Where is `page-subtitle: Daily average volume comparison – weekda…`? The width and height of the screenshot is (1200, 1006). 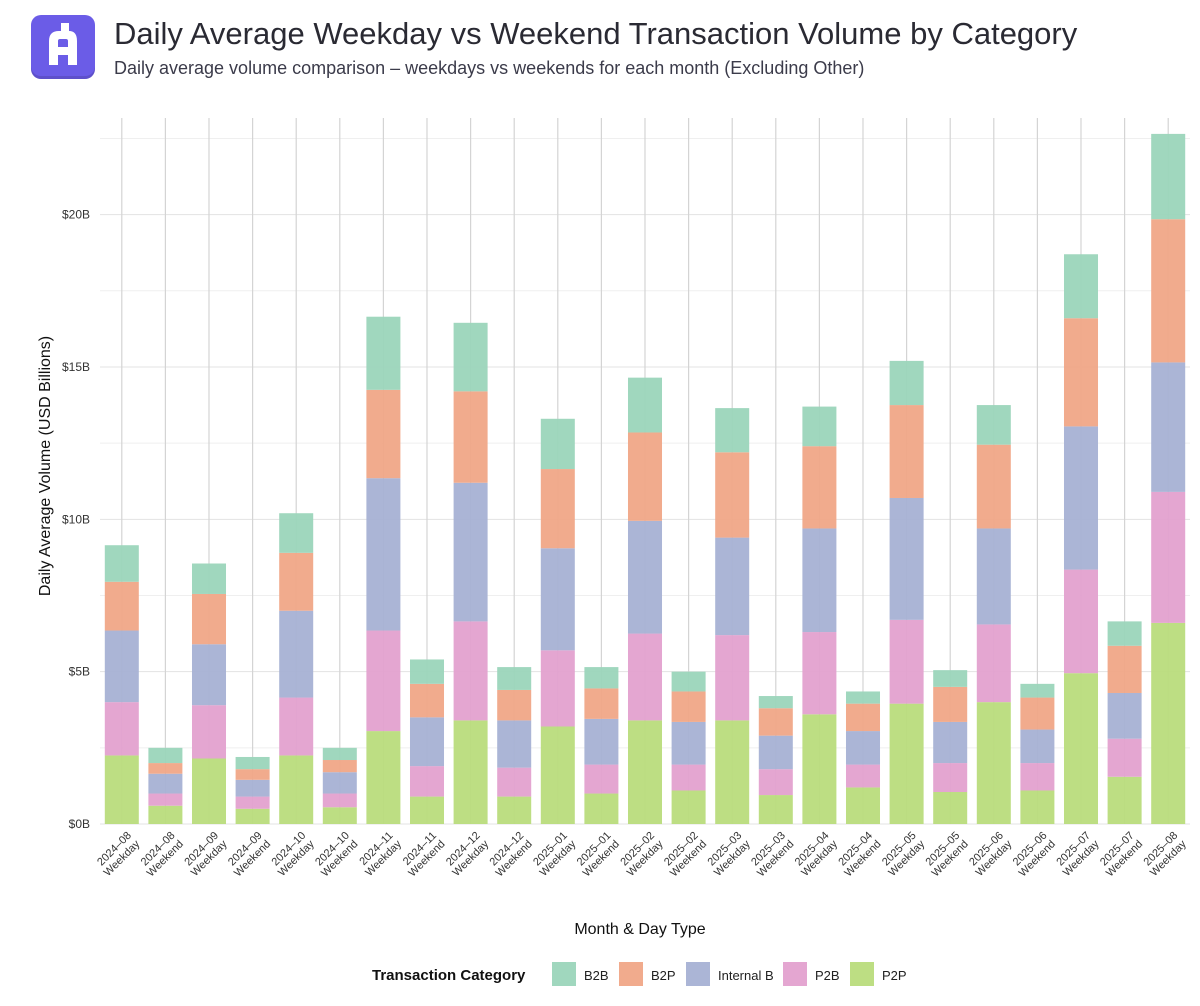 page-subtitle: Daily average volume comparison – weekda… is located at coordinates (489, 68).